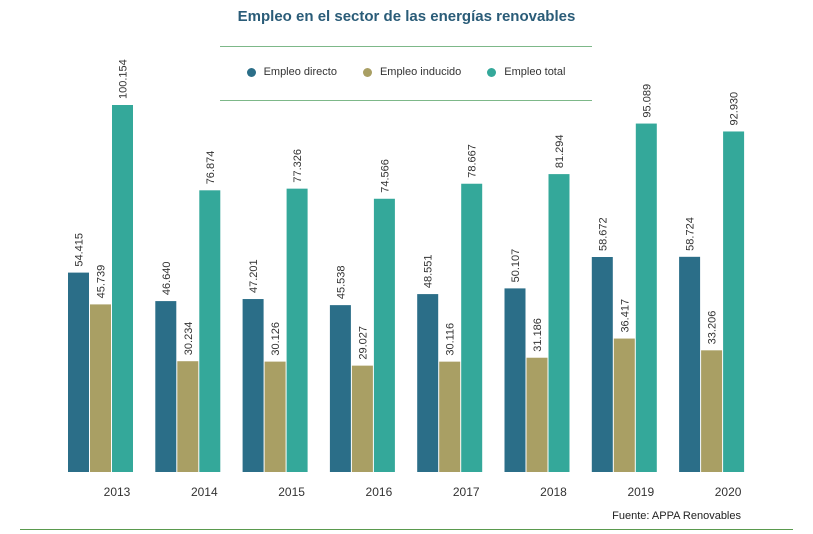  What do you see at coordinates (553, 492) in the screenshot?
I see `x-tick-label-2018: 2018` at bounding box center [553, 492].